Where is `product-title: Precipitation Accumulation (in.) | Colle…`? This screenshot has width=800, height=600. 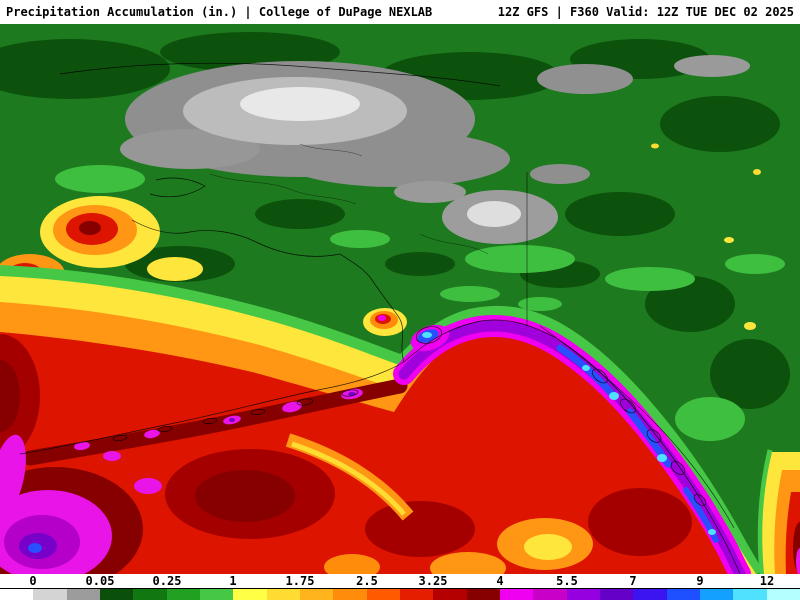 product-title: Precipitation Accumulation (in.) | Colle… is located at coordinates (219, 12).